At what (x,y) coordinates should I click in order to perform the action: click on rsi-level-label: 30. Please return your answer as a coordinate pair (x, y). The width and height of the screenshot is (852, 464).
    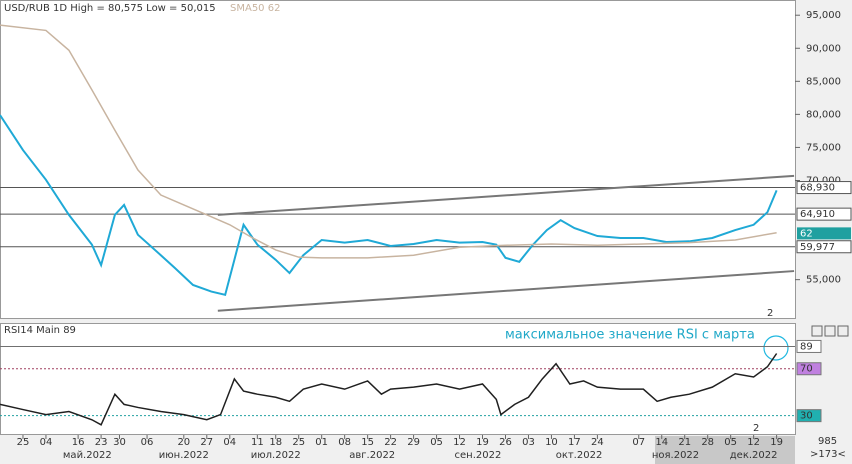
    Looking at the image, I should click on (806, 416).